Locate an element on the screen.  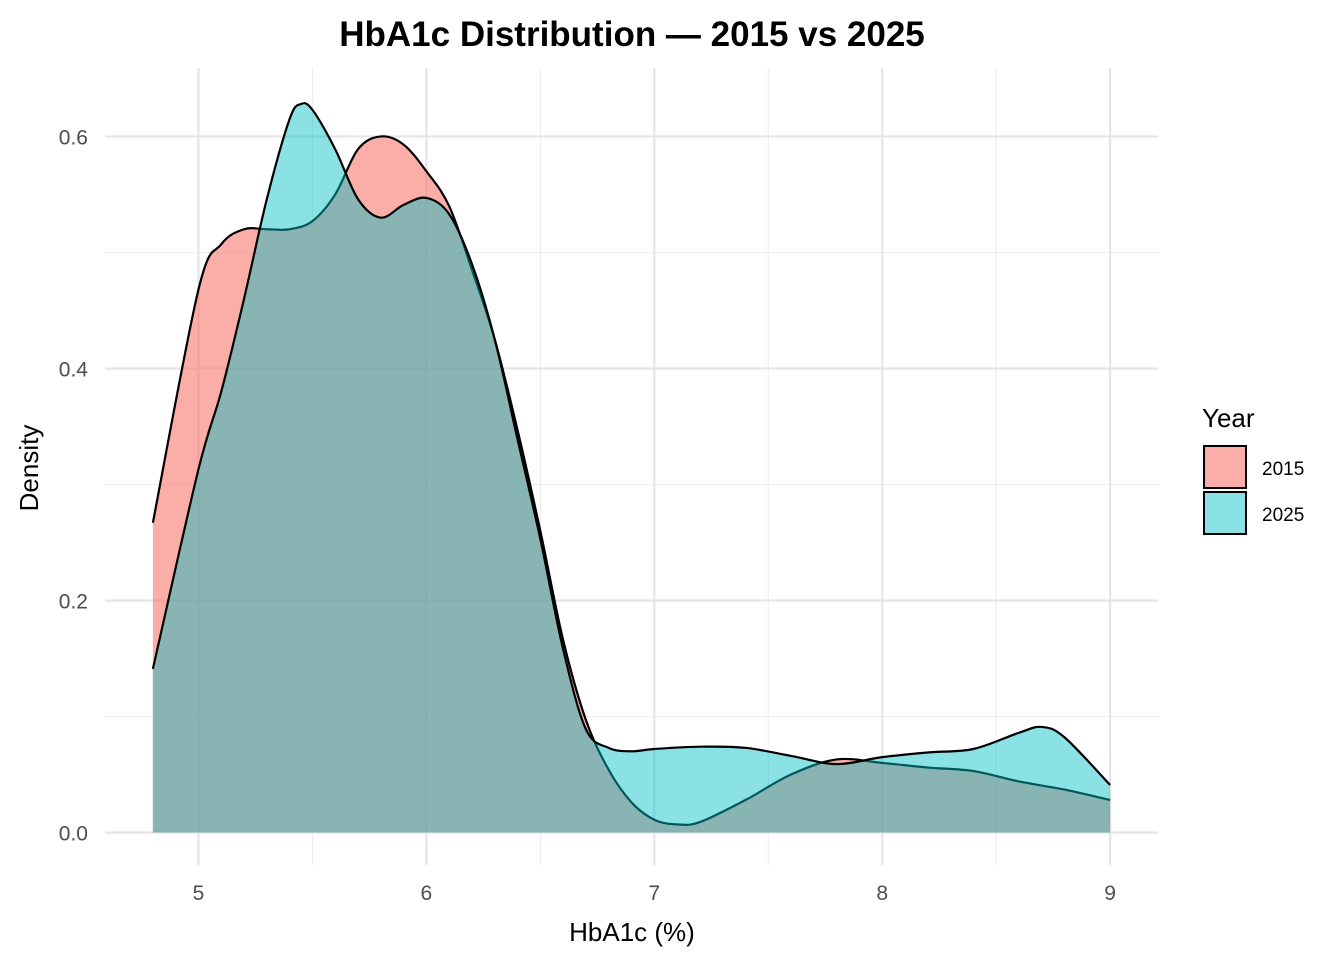
x-axis-label: HbA1c (%) is located at coordinates (632, 932).